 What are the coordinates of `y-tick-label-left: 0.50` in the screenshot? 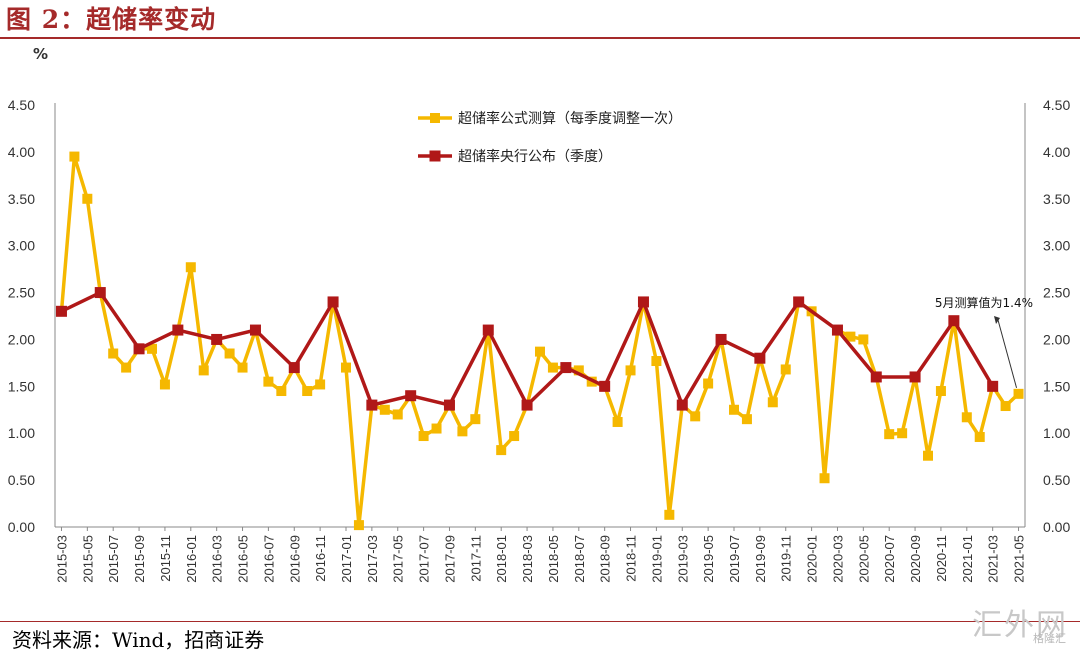 It's located at (21, 480).